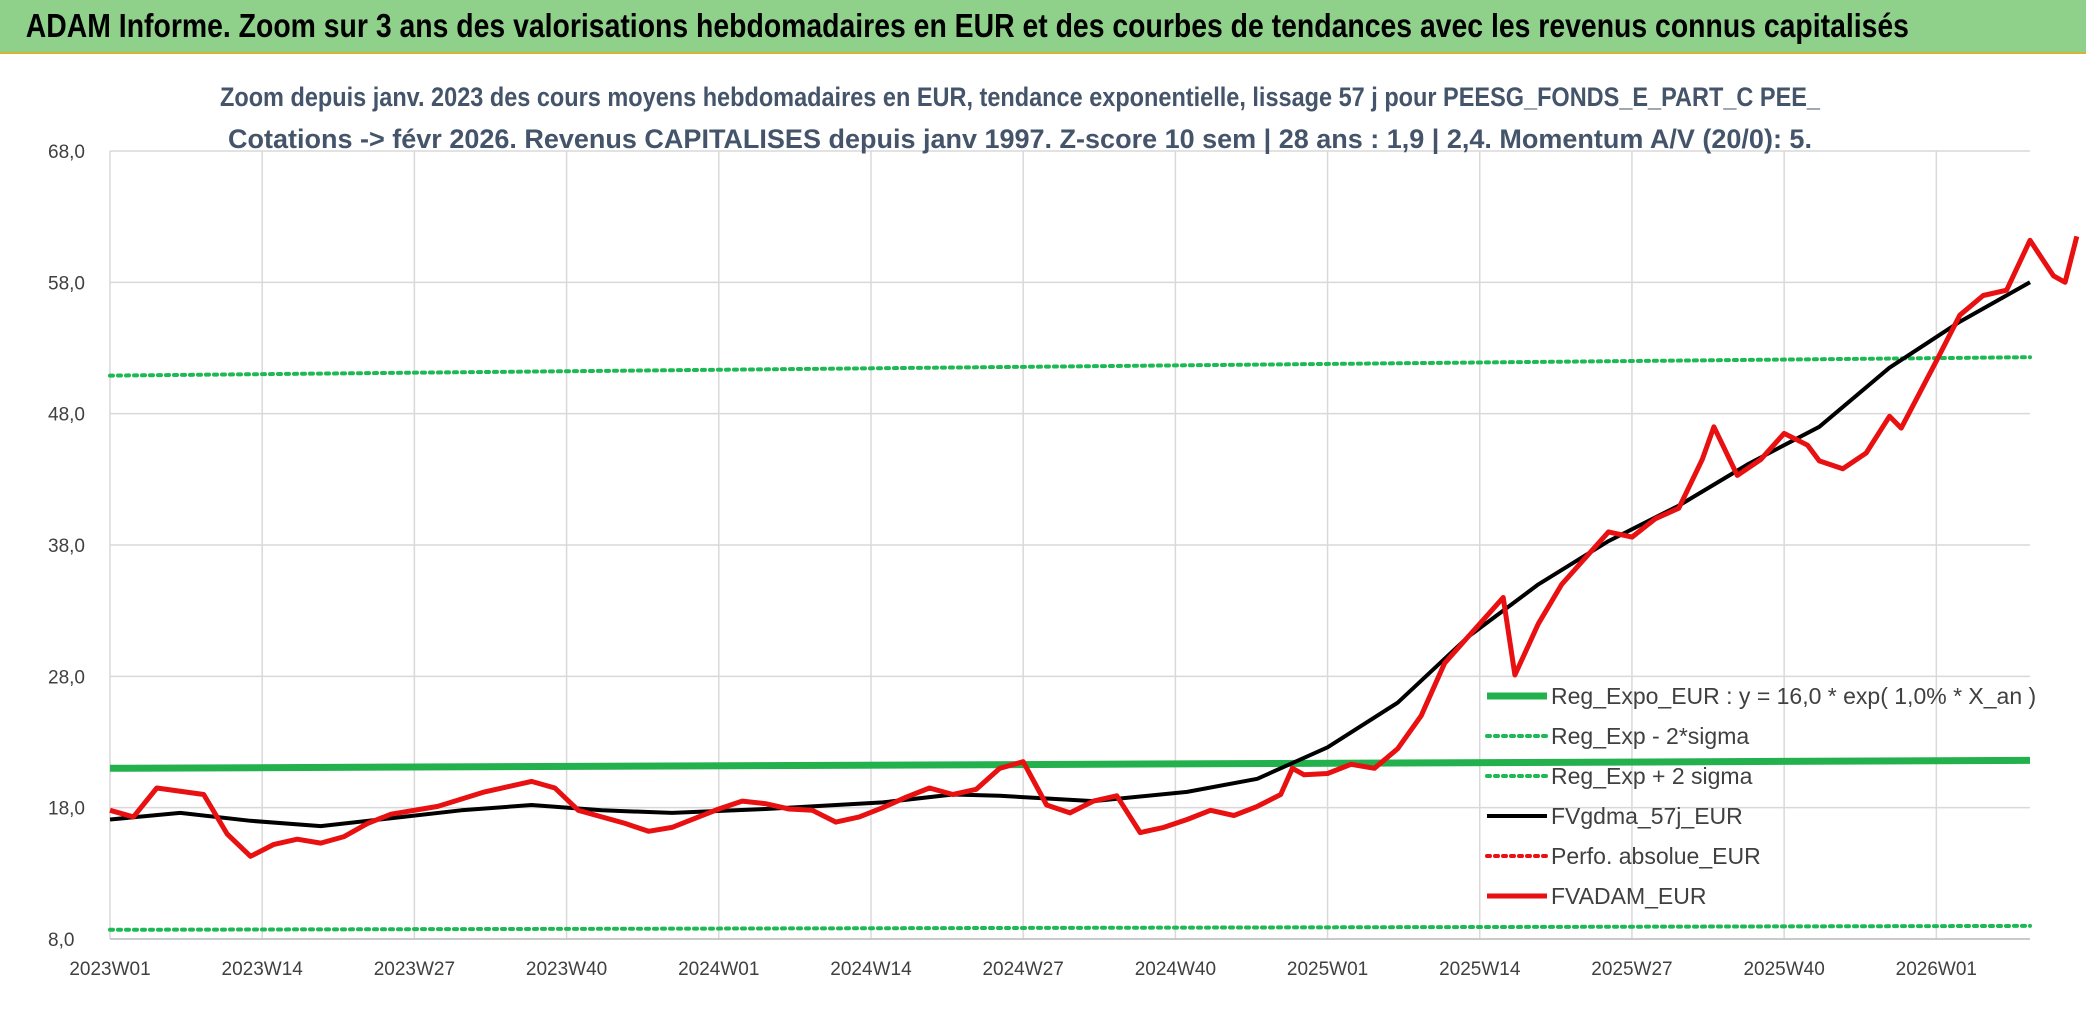 This screenshot has height=1036, width=2086. I want to click on x-tick-label: 2024W40, so click(1175, 969).